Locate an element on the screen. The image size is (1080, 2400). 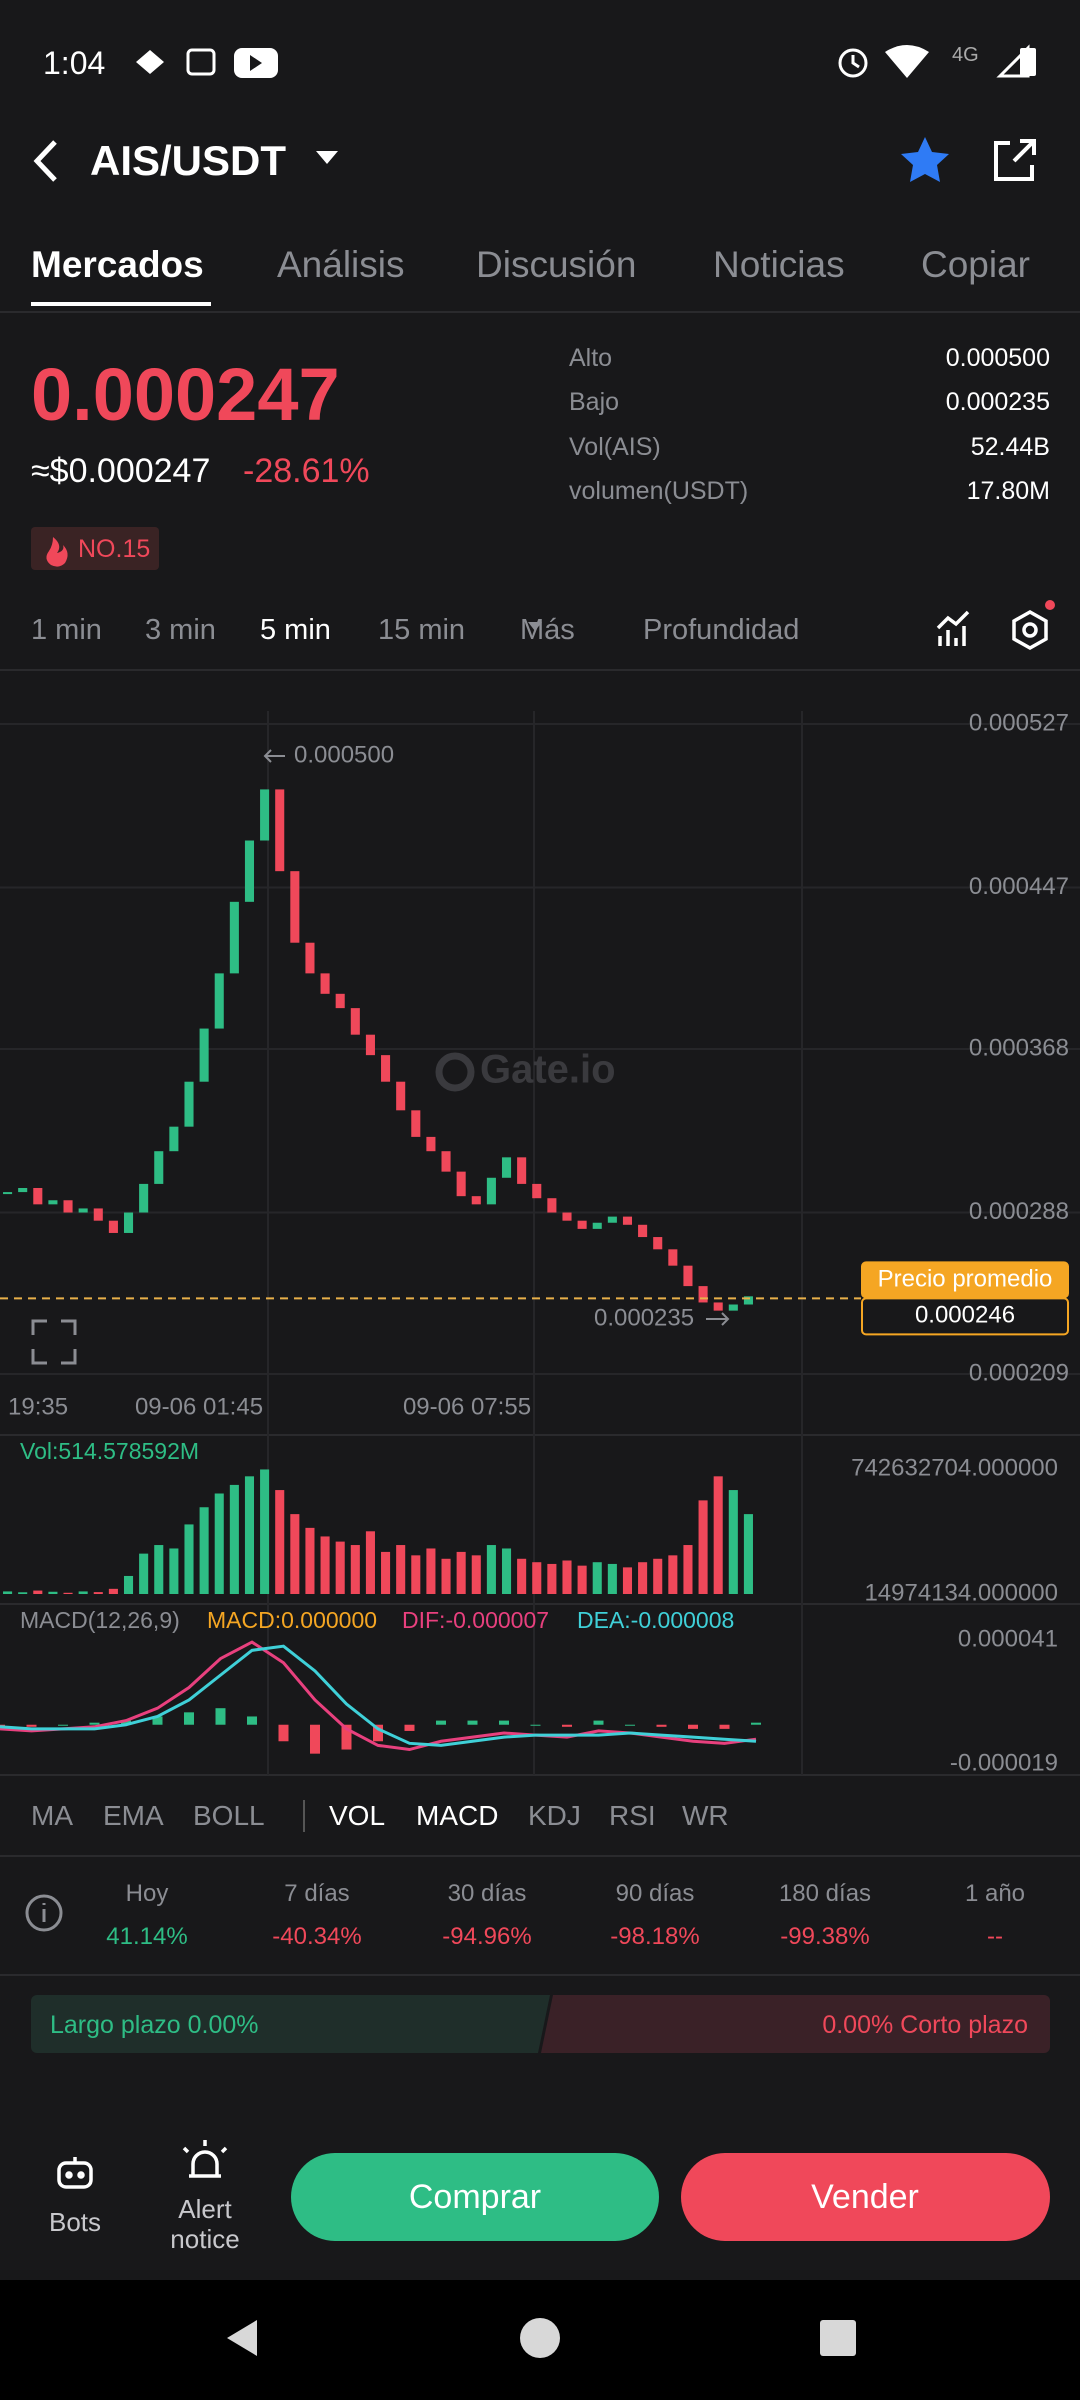
tab: Análisis is located at coordinates (341, 264).